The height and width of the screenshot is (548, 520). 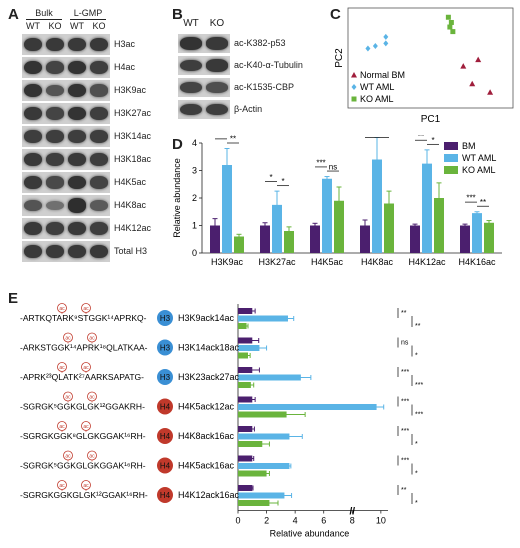 What do you see at coordinates (451, 146) in the screenshot?
I see `legend-swatch` at bounding box center [451, 146].